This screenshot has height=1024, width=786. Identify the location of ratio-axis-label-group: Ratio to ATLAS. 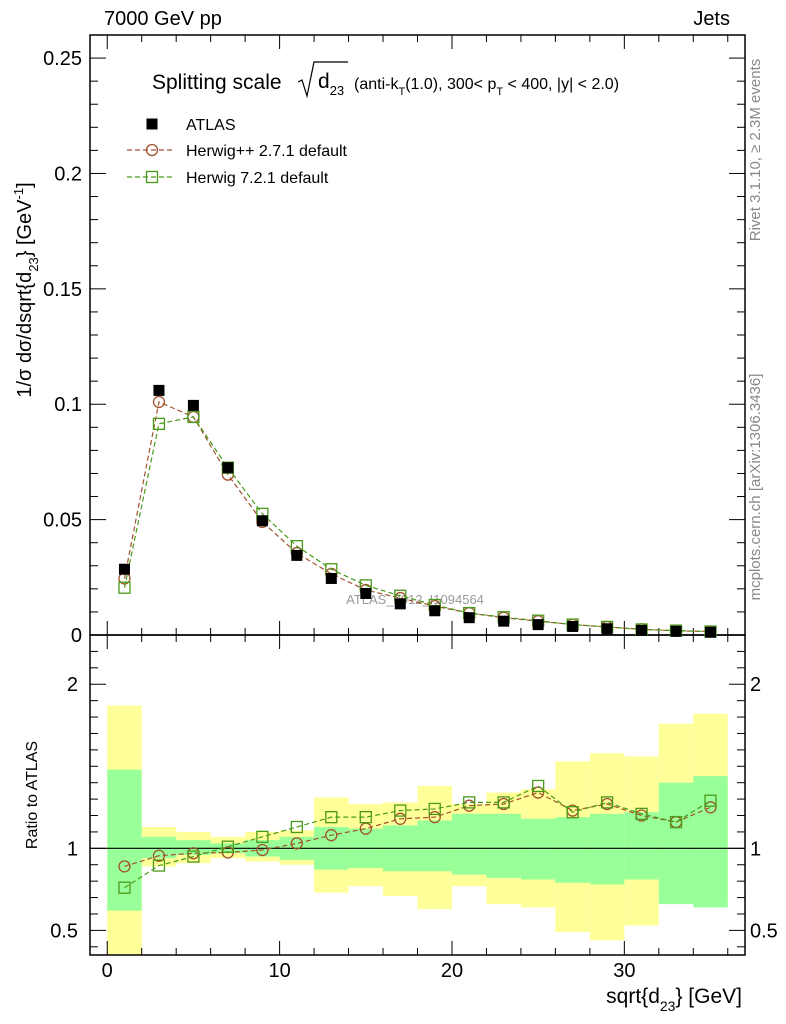
(32, 795).